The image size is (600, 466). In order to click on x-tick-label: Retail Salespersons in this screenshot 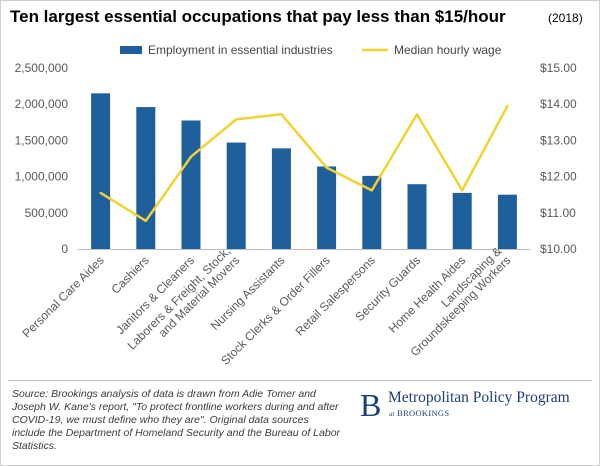, I will do `click(335, 295)`.